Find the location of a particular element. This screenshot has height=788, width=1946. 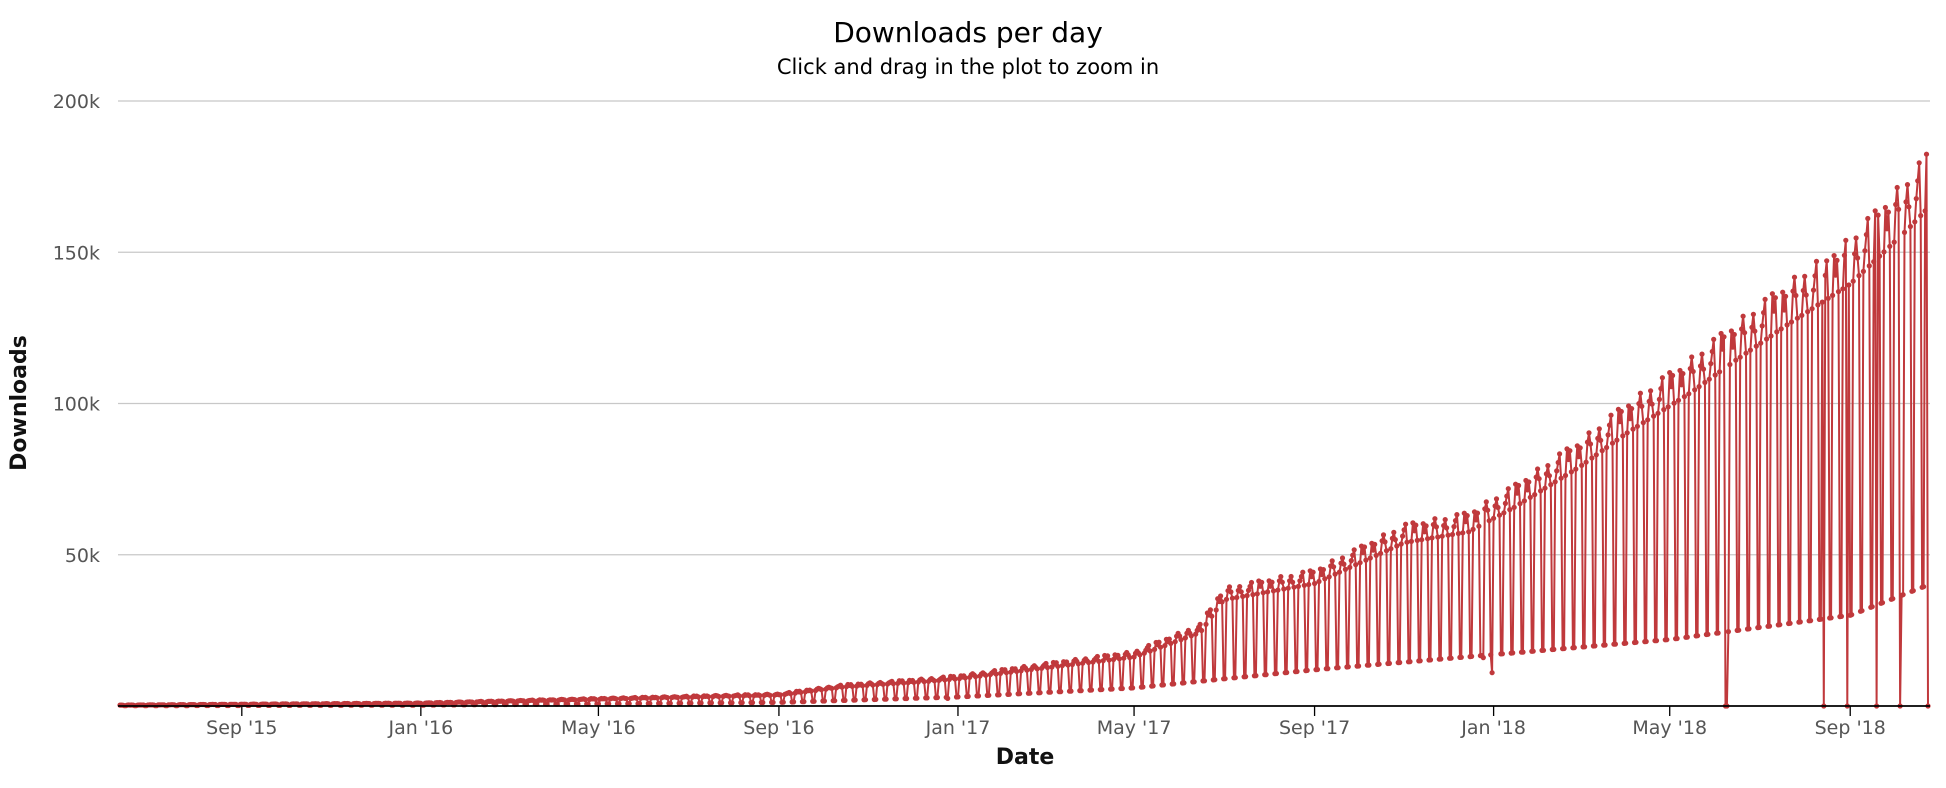

x-axis-label: Date is located at coordinates (1025, 757).